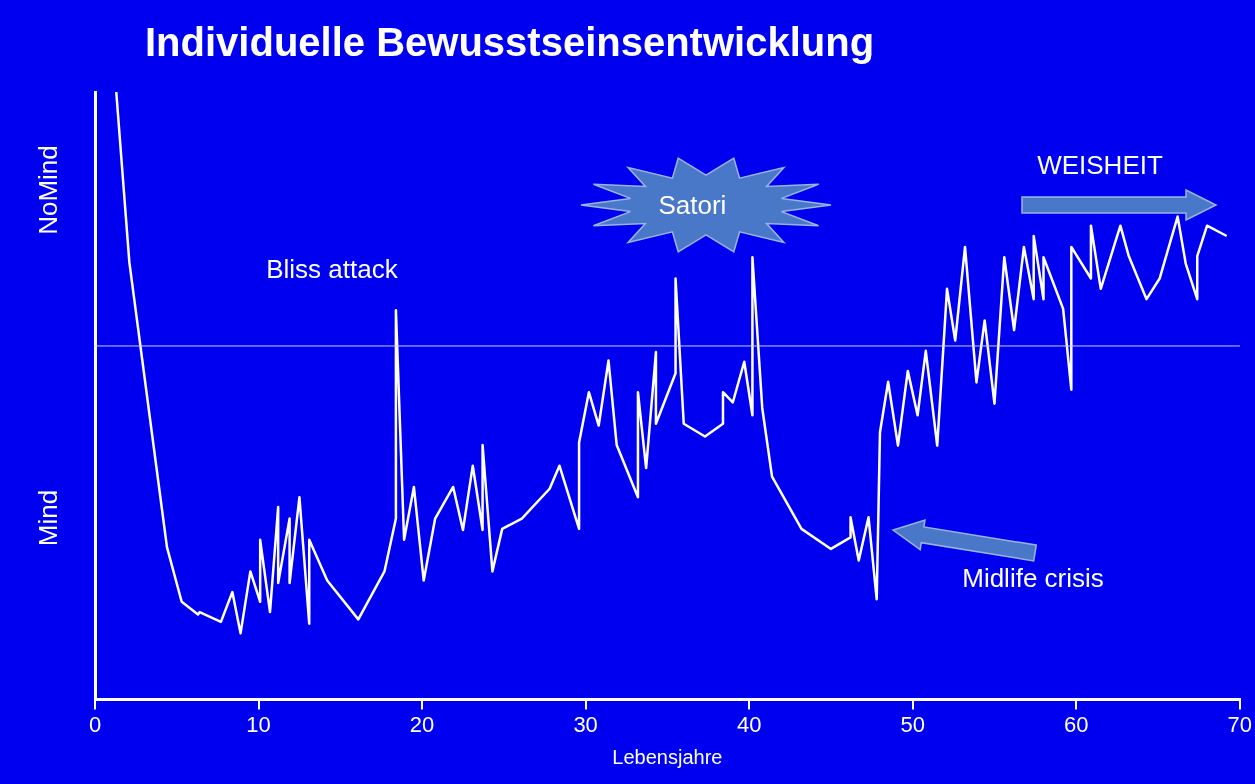  Describe the element at coordinates (692, 205) in the screenshot. I see `annotation: Satori` at that location.